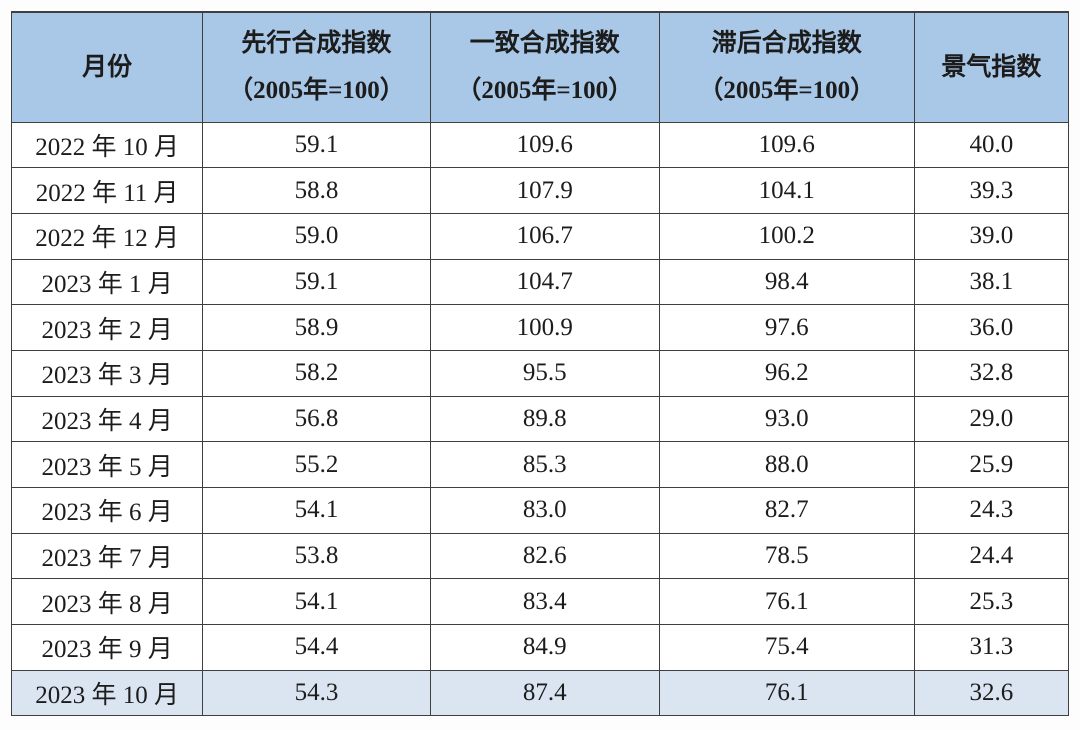  What do you see at coordinates (991, 464) in the screenshot?
I see `prosperity-index-value: 25.9` at bounding box center [991, 464].